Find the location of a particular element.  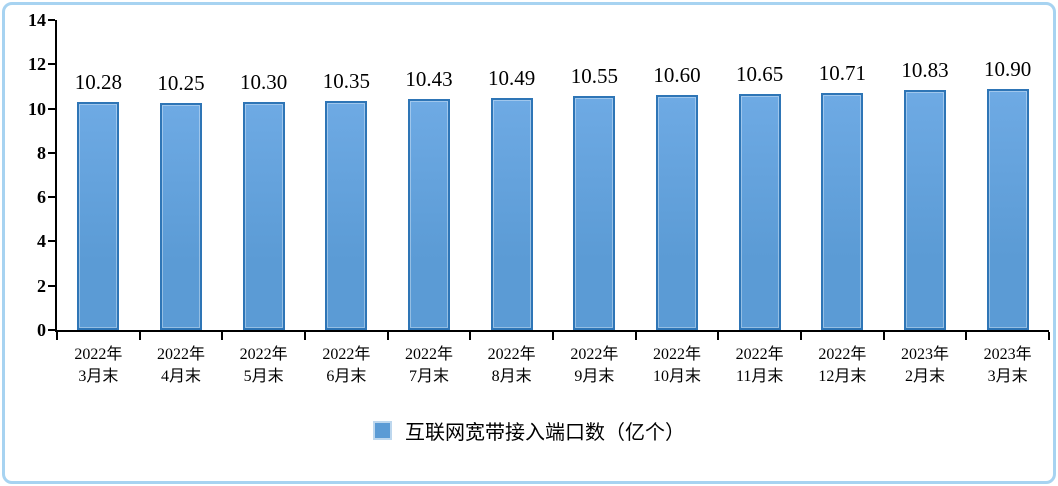

x-category-label-month: 4月末 is located at coordinates (180, 376).